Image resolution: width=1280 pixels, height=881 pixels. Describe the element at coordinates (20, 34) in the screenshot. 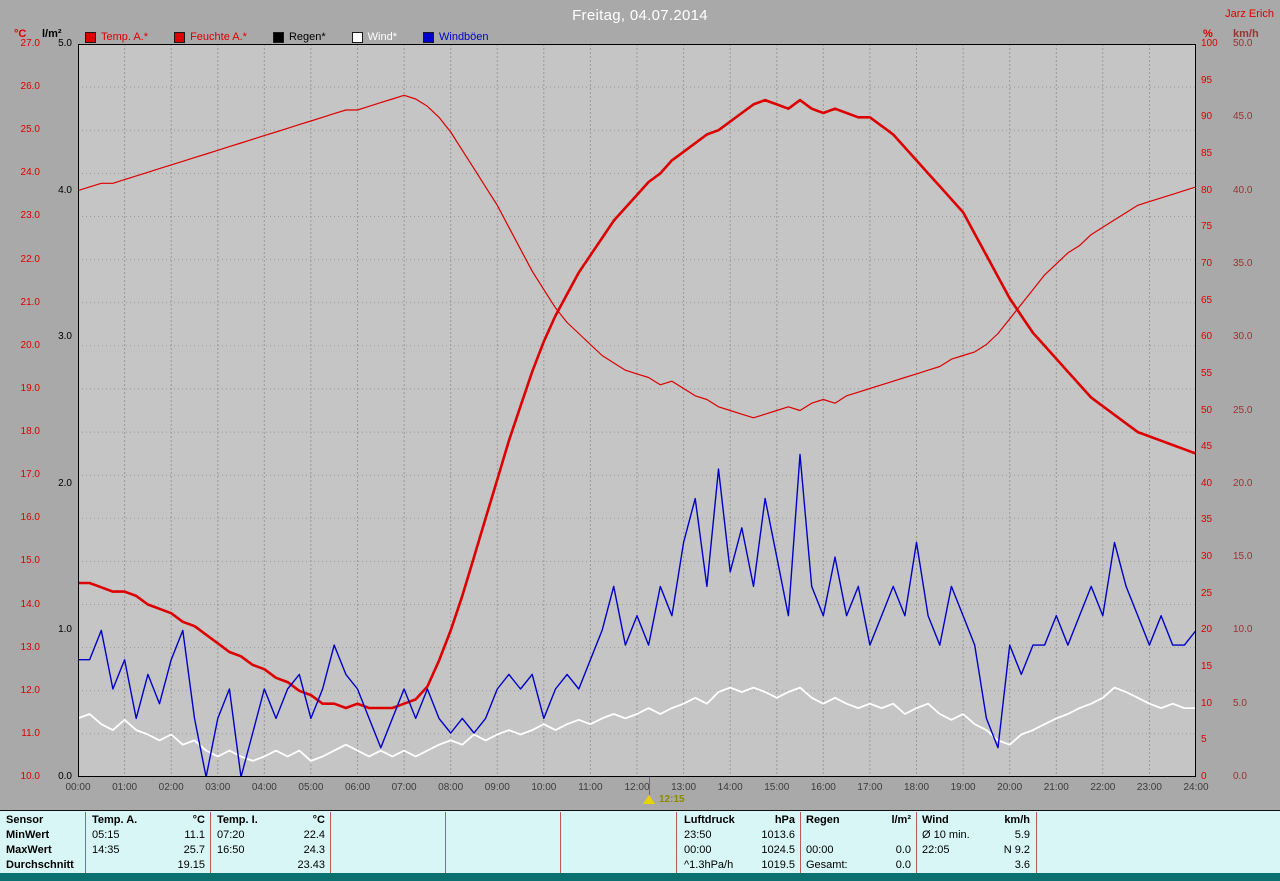

I see `unit-label-celsius: °C` at that location.